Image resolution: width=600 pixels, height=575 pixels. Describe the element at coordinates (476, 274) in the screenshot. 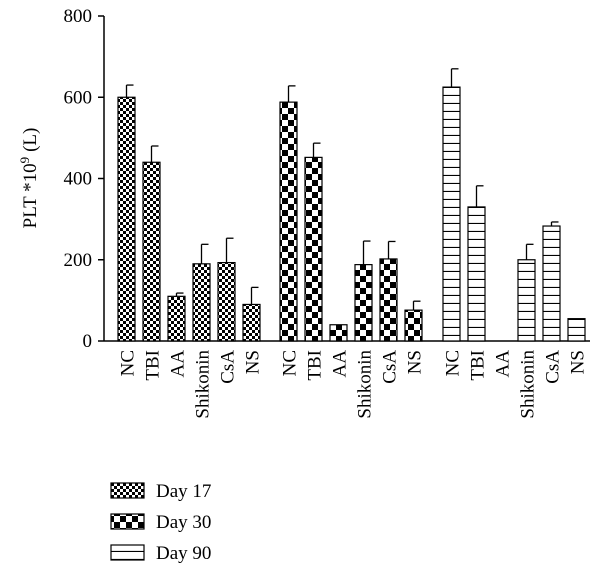

I see `bar-day-90-tbi` at that location.